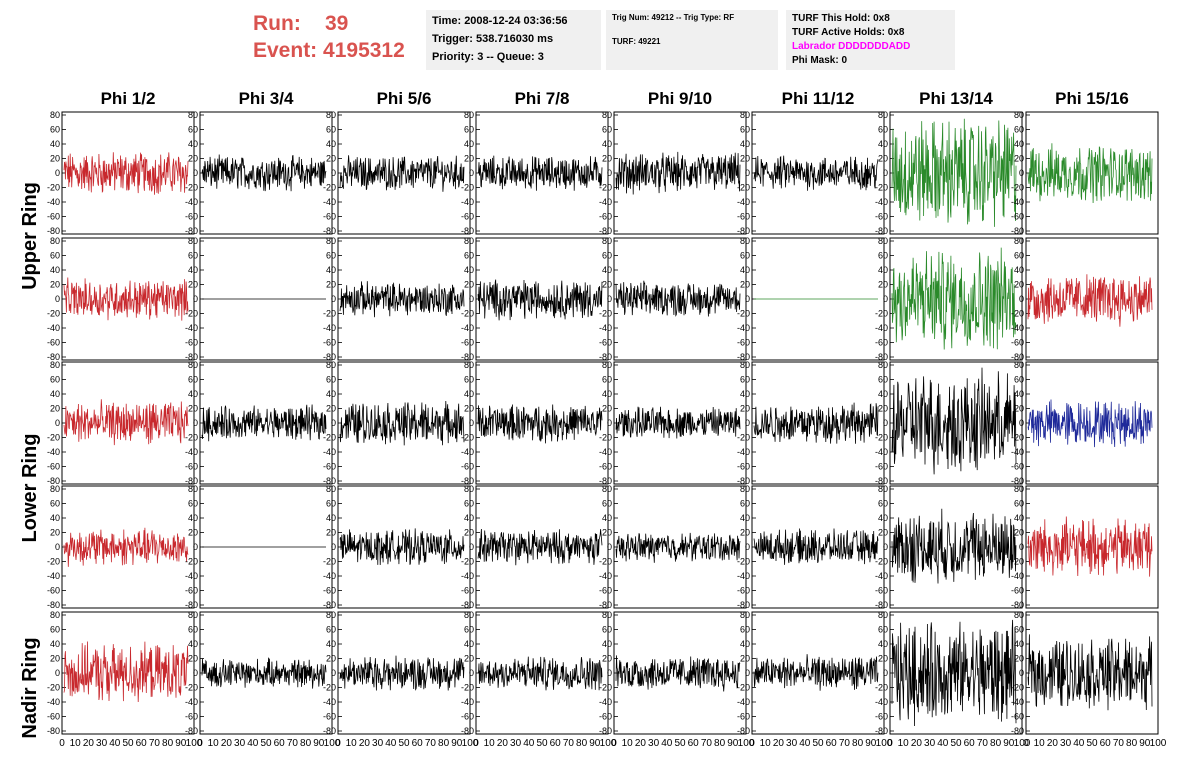 This screenshot has height=772, width=1196. Describe the element at coordinates (678, 673) in the screenshot. I see `waveform-r5-c5` at that location.